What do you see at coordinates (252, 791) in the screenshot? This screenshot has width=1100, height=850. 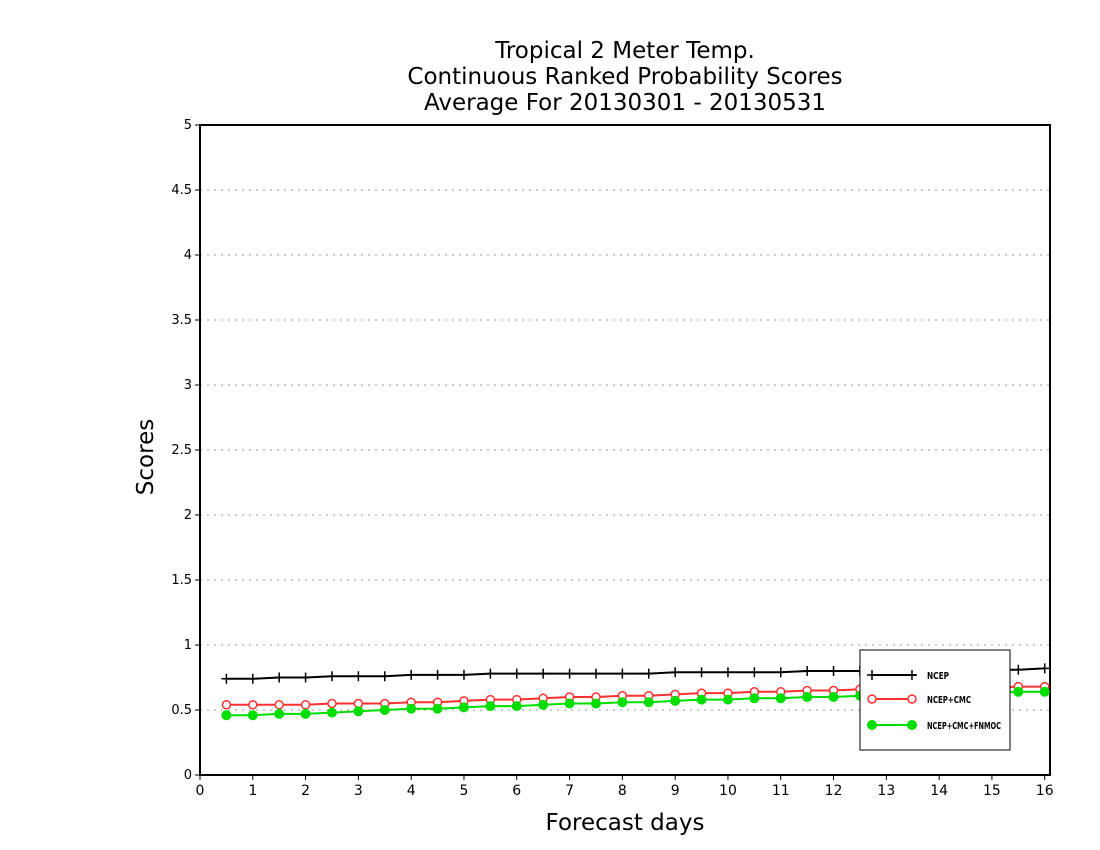 I see `x-tick-label: 1` at bounding box center [252, 791].